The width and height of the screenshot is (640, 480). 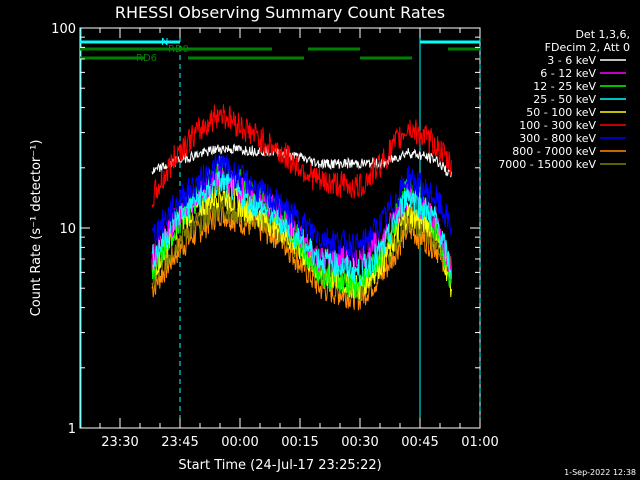 What do you see at coordinates (554, 151) in the screenshot?
I see `legend-label: 800 - 7000 keV` at bounding box center [554, 151].